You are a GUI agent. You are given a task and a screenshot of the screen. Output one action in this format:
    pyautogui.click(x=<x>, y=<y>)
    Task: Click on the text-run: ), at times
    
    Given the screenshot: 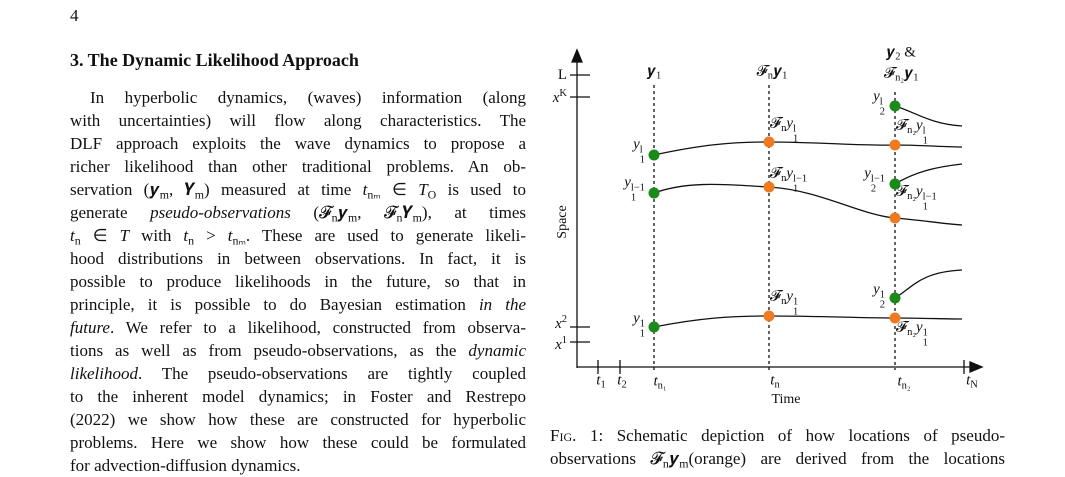 What is the action you would take?
    pyautogui.click(x=474, y=212)
    